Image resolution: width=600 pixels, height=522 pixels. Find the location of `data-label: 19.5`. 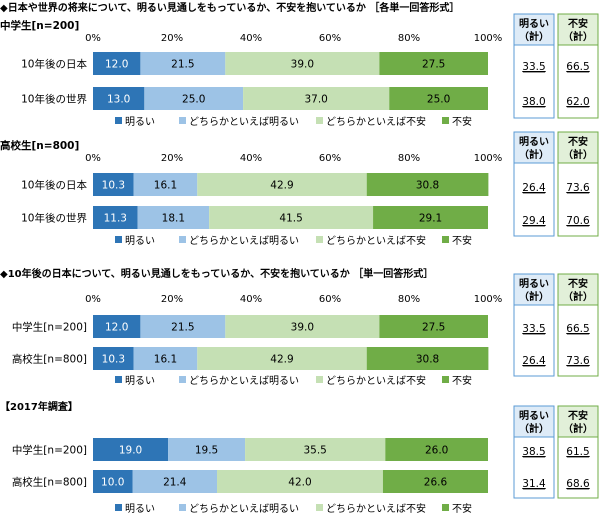

data-label: 19.5 is located at coordinates (206, 451).